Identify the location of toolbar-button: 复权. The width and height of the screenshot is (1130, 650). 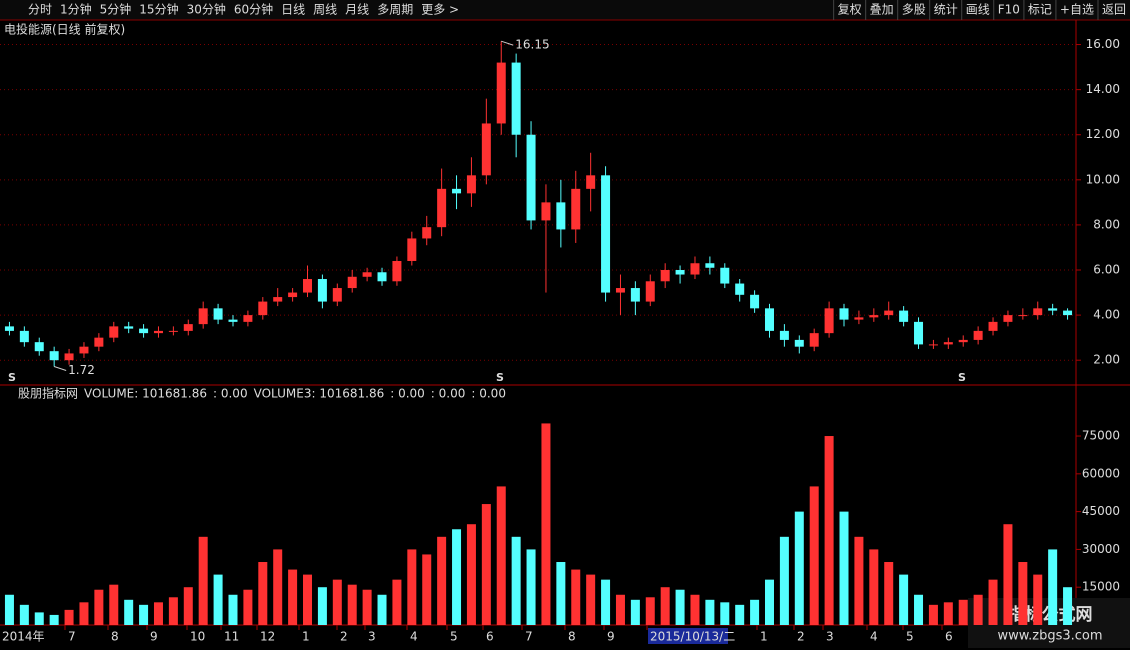
(850, 10).